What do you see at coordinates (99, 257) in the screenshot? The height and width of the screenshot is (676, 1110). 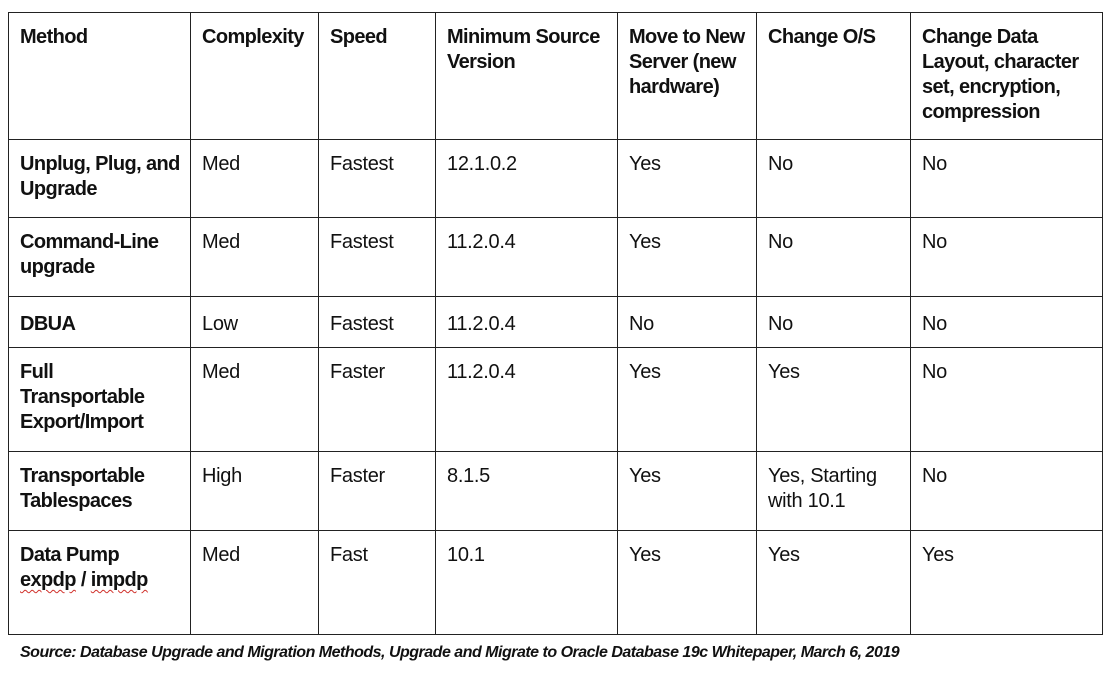 I see `cell-method: Command-Line upgrade` at bounding box center [99, 257].